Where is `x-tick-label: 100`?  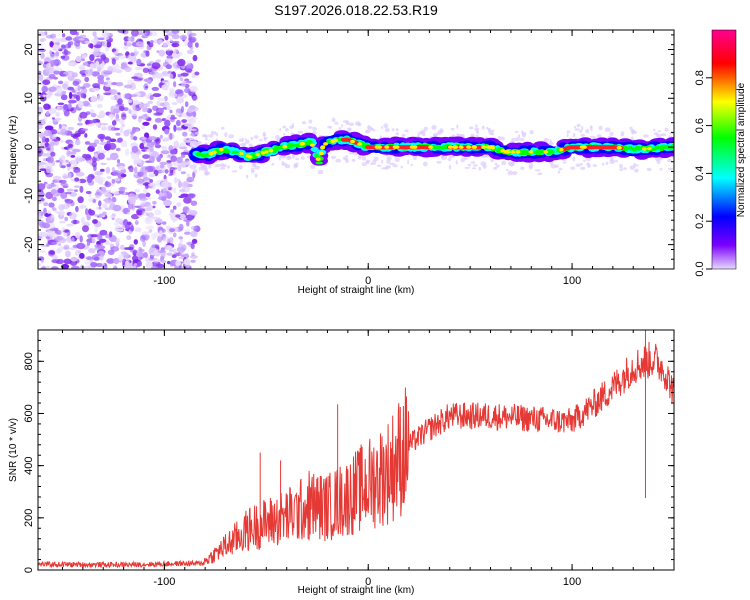
x-tick-label: 100 is located at coordinates (572, 582).